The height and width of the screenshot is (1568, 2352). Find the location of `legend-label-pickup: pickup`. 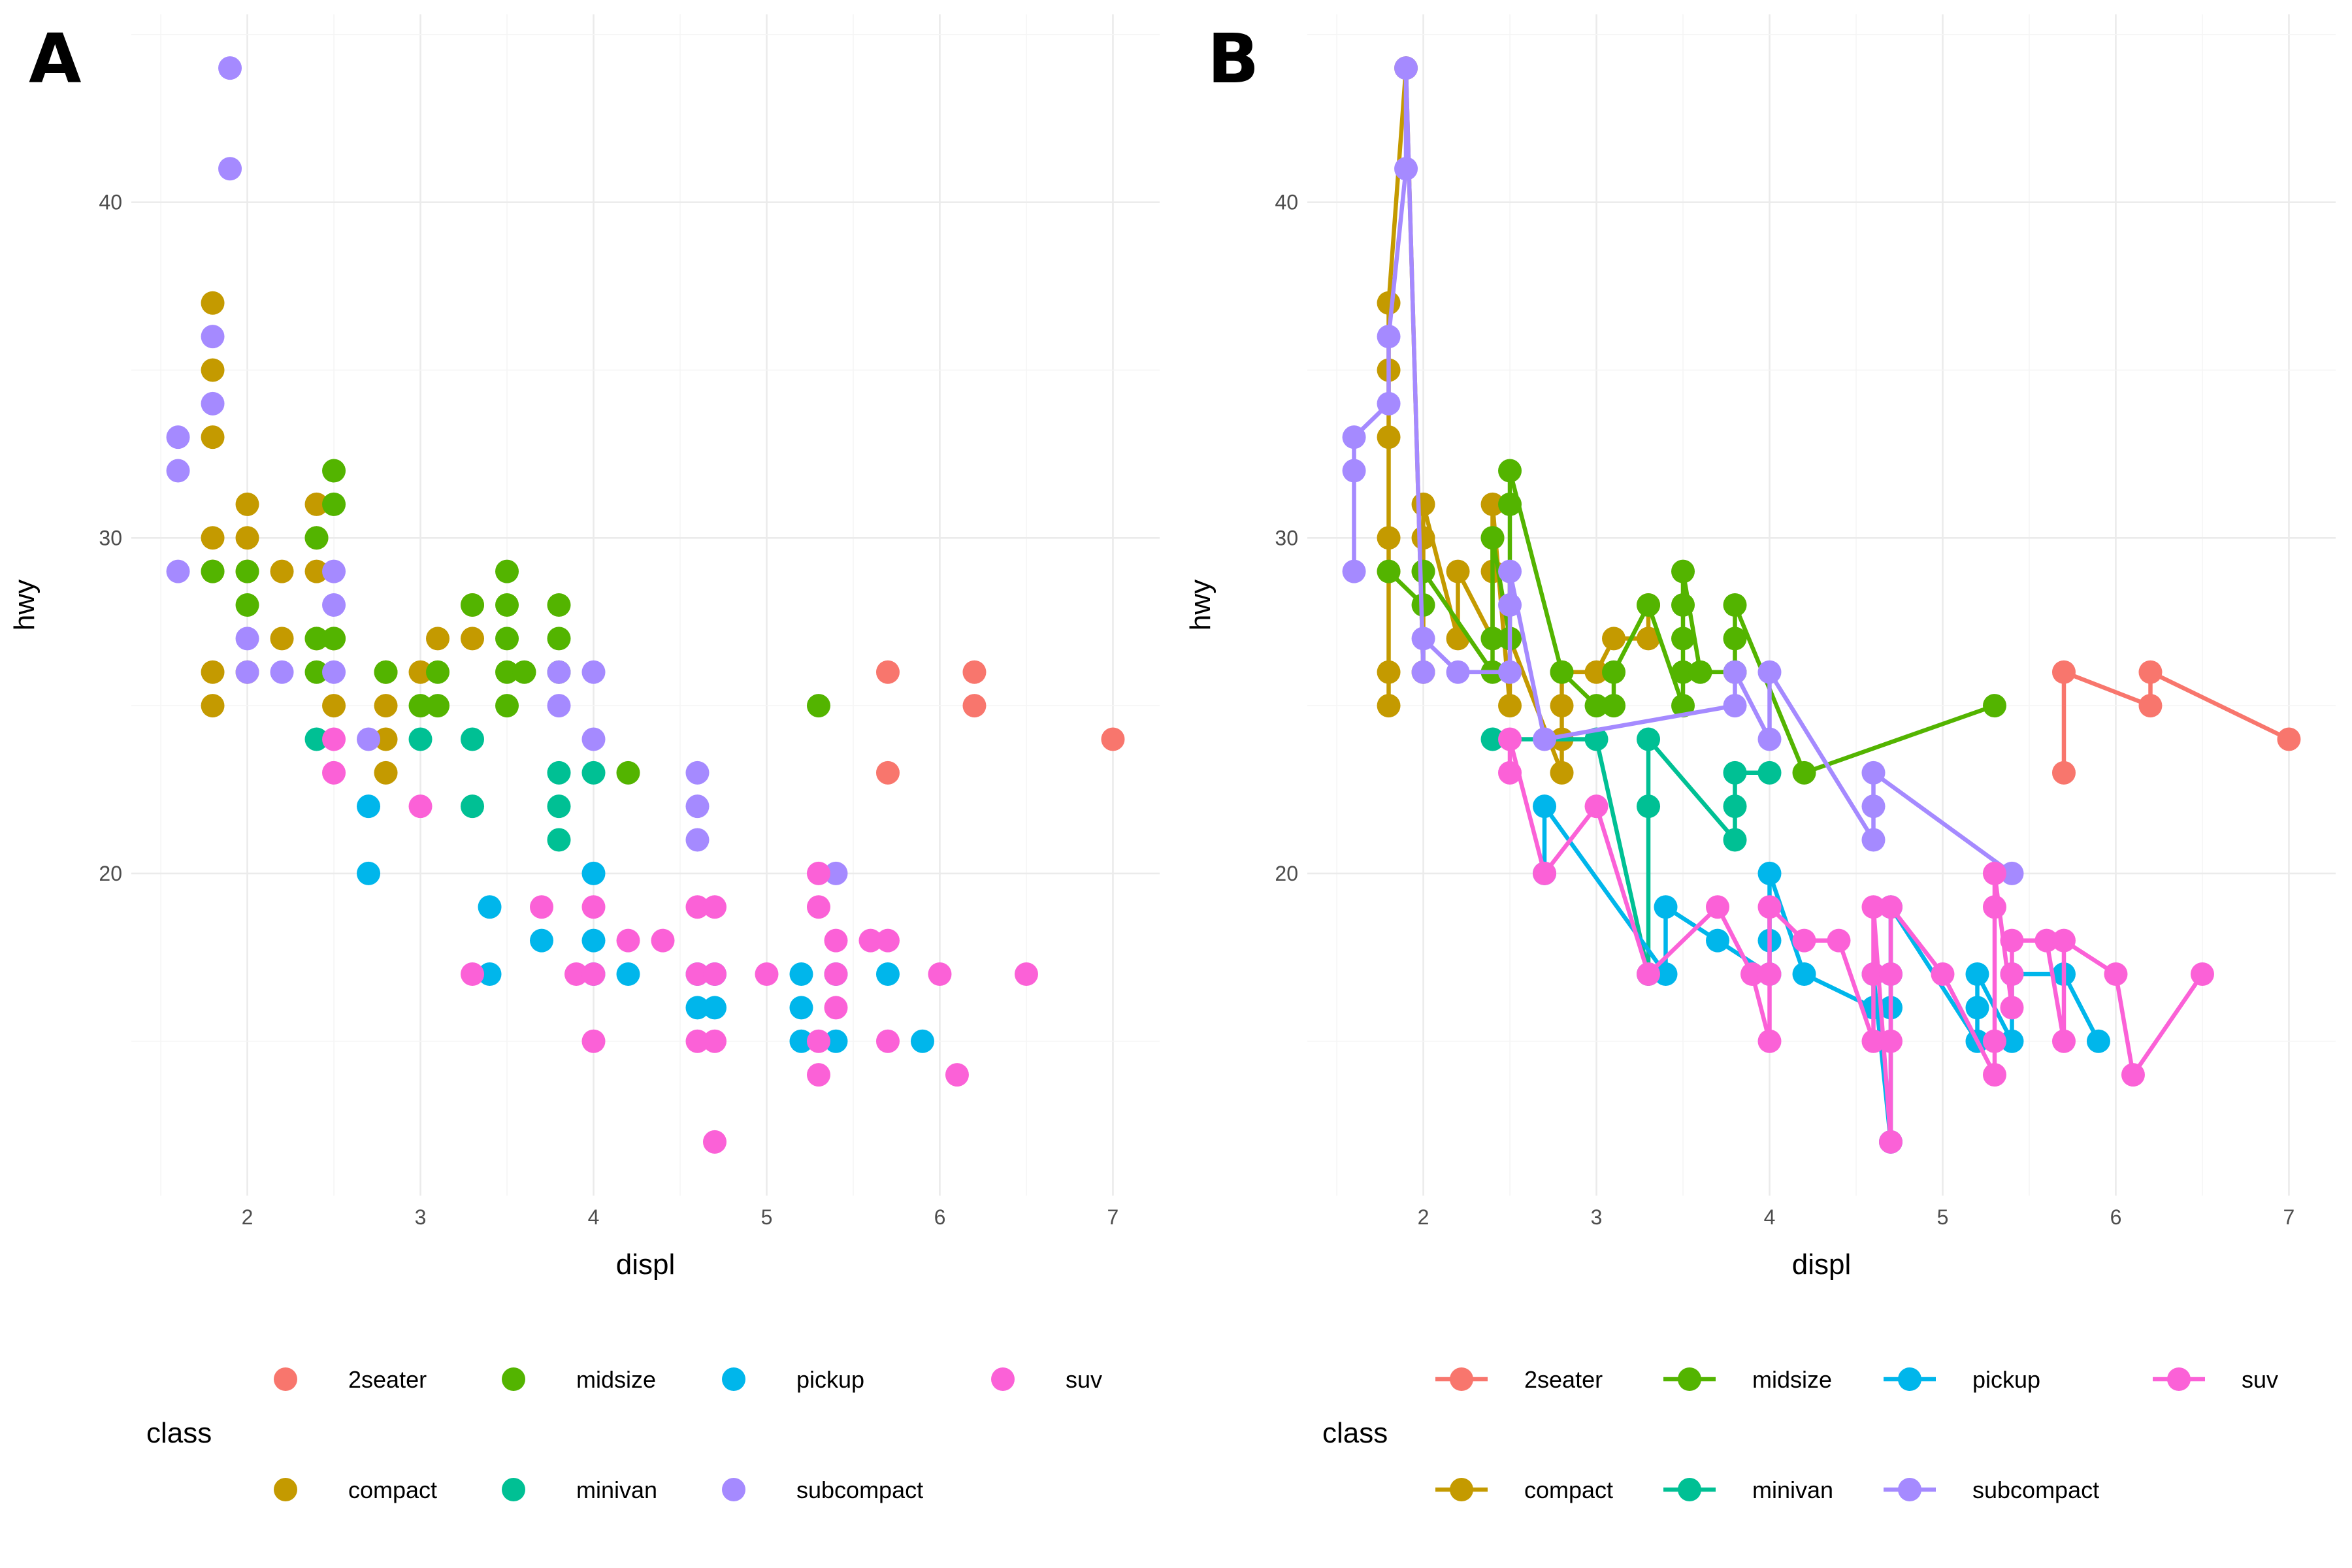

legend-label-pickup: pickup is located at coordinates (2006, 1379).